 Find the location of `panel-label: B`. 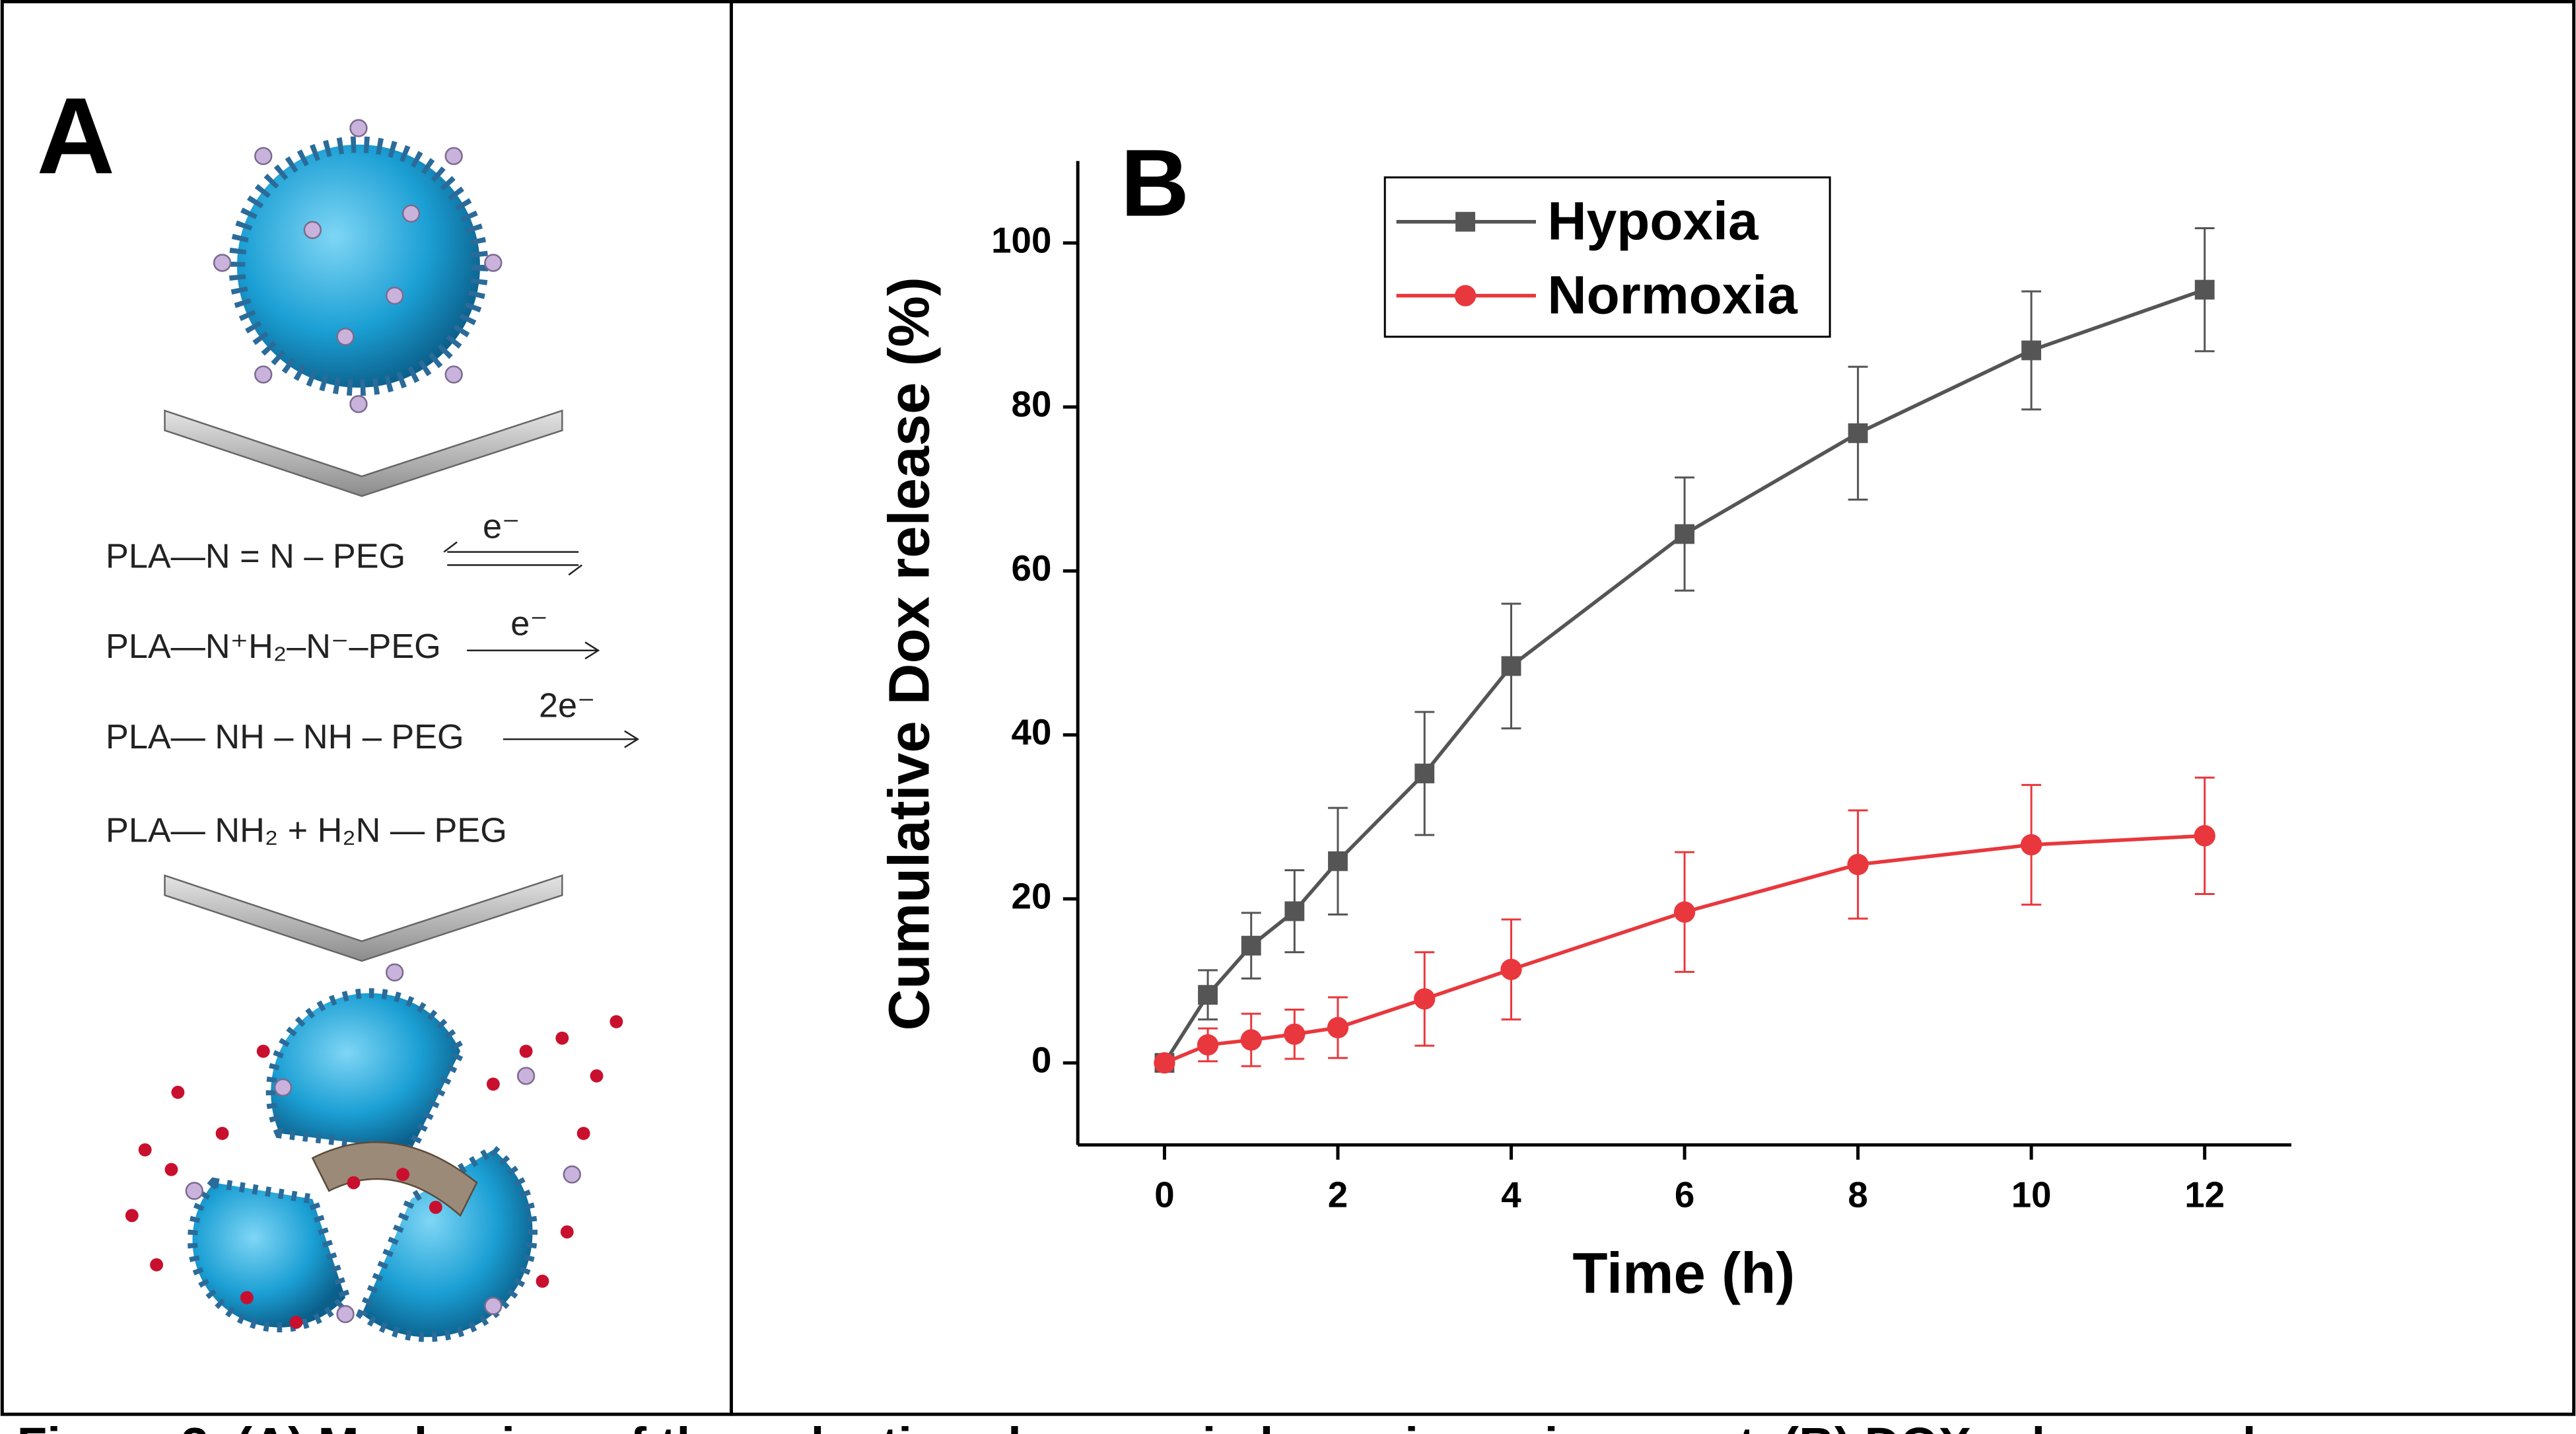

panel-label: B is located at coordinates (1155, 182).